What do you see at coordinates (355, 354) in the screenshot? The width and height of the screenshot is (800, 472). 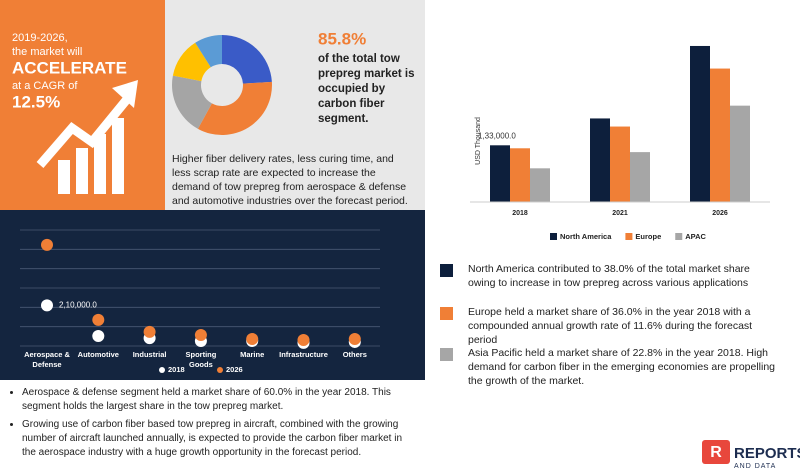 I see `x-tick-label: Others` at bounding box center [355, 354].